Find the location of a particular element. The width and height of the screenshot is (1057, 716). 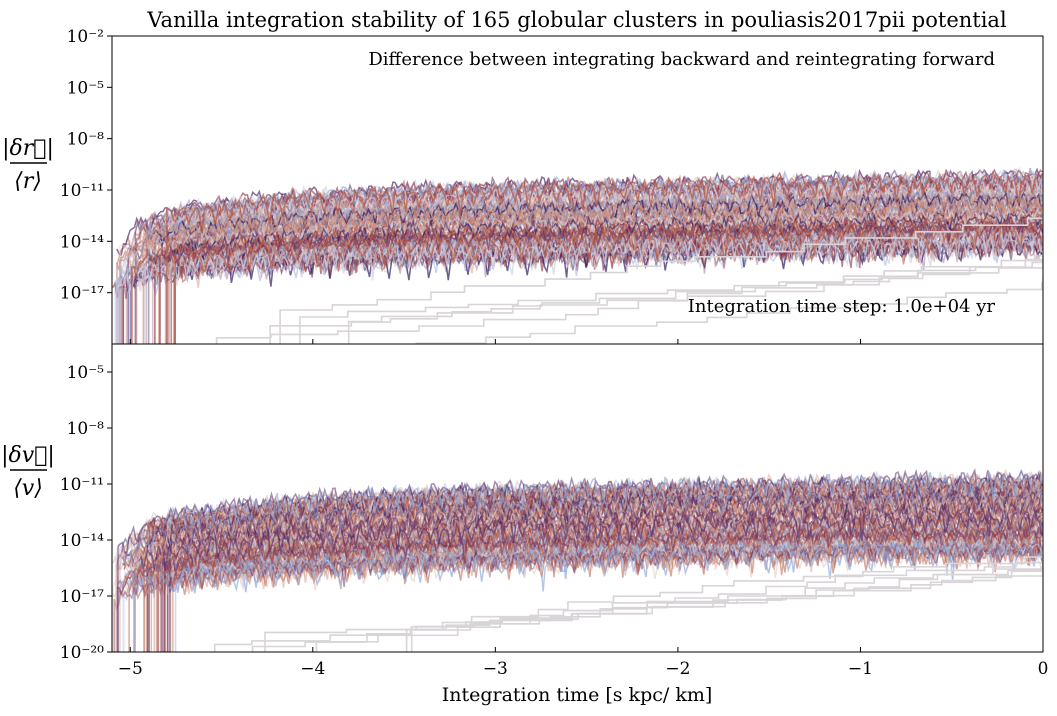

x-axis: −5 −4 −3 −2 −1 0 is located at coordinates (583, 669).